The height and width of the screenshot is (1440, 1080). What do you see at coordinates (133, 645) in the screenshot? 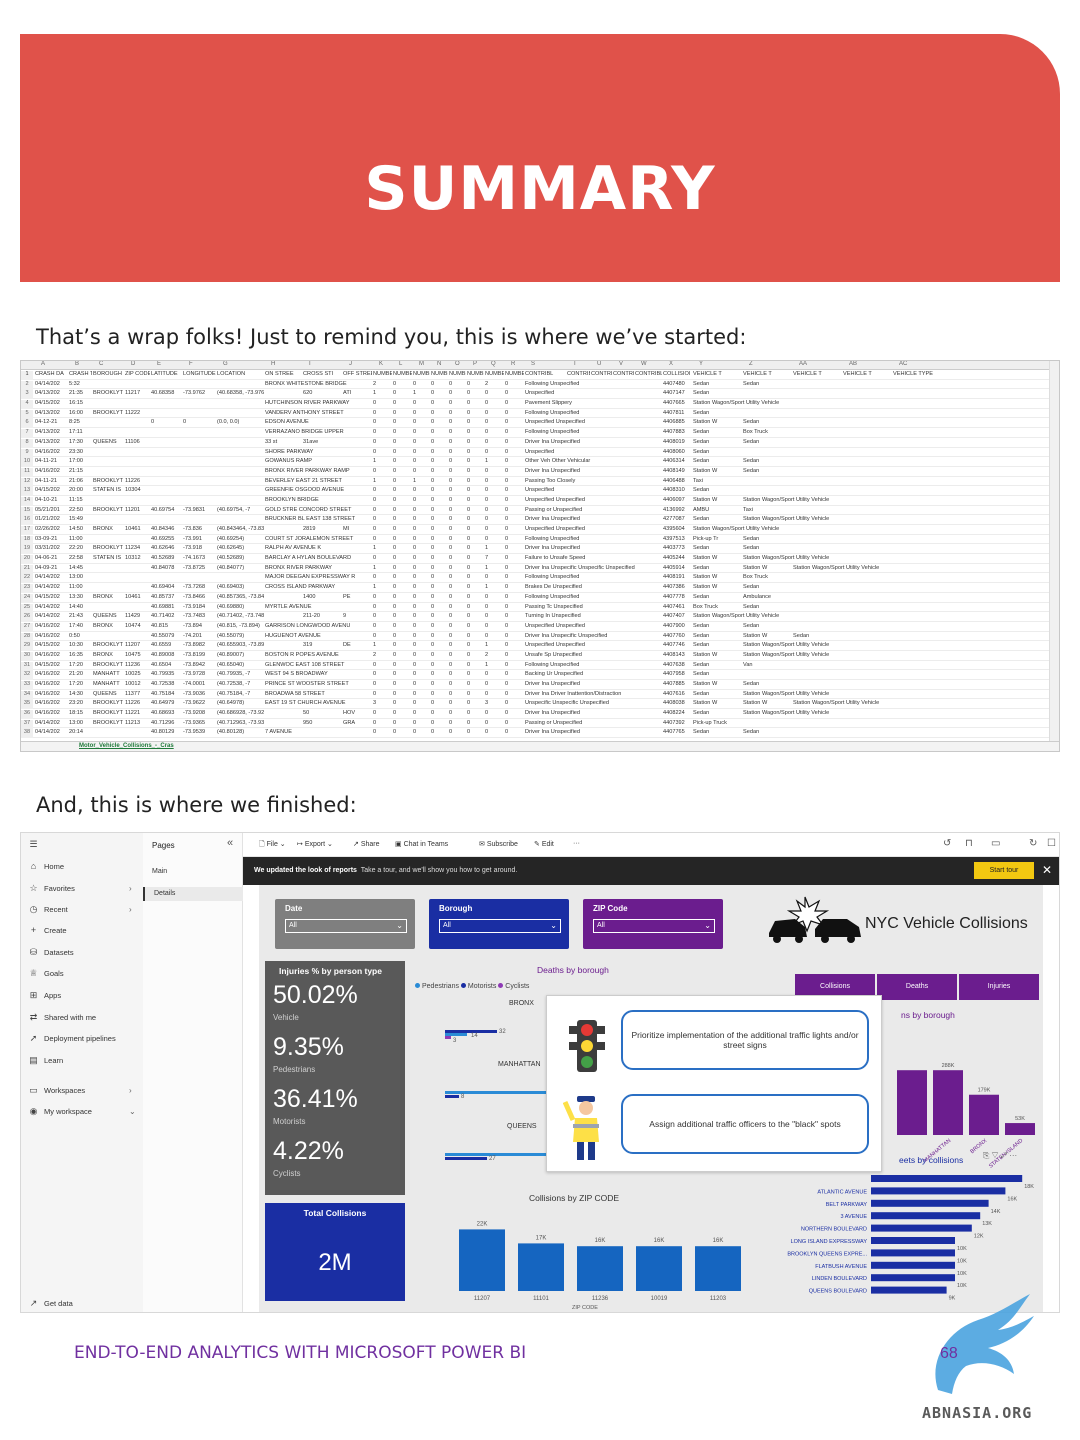
I see `table-cell: 11207` at bounding box center [133, 645].